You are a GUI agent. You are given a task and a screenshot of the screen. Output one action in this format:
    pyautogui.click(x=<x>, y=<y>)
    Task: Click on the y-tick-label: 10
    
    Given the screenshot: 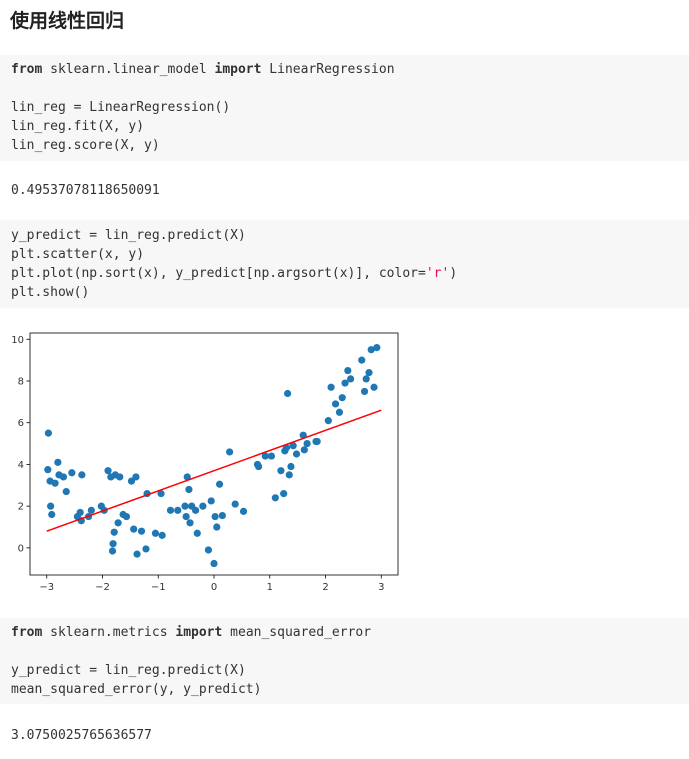 What is the action you would take?
    pyautogui.click(x=17, y=340)
    